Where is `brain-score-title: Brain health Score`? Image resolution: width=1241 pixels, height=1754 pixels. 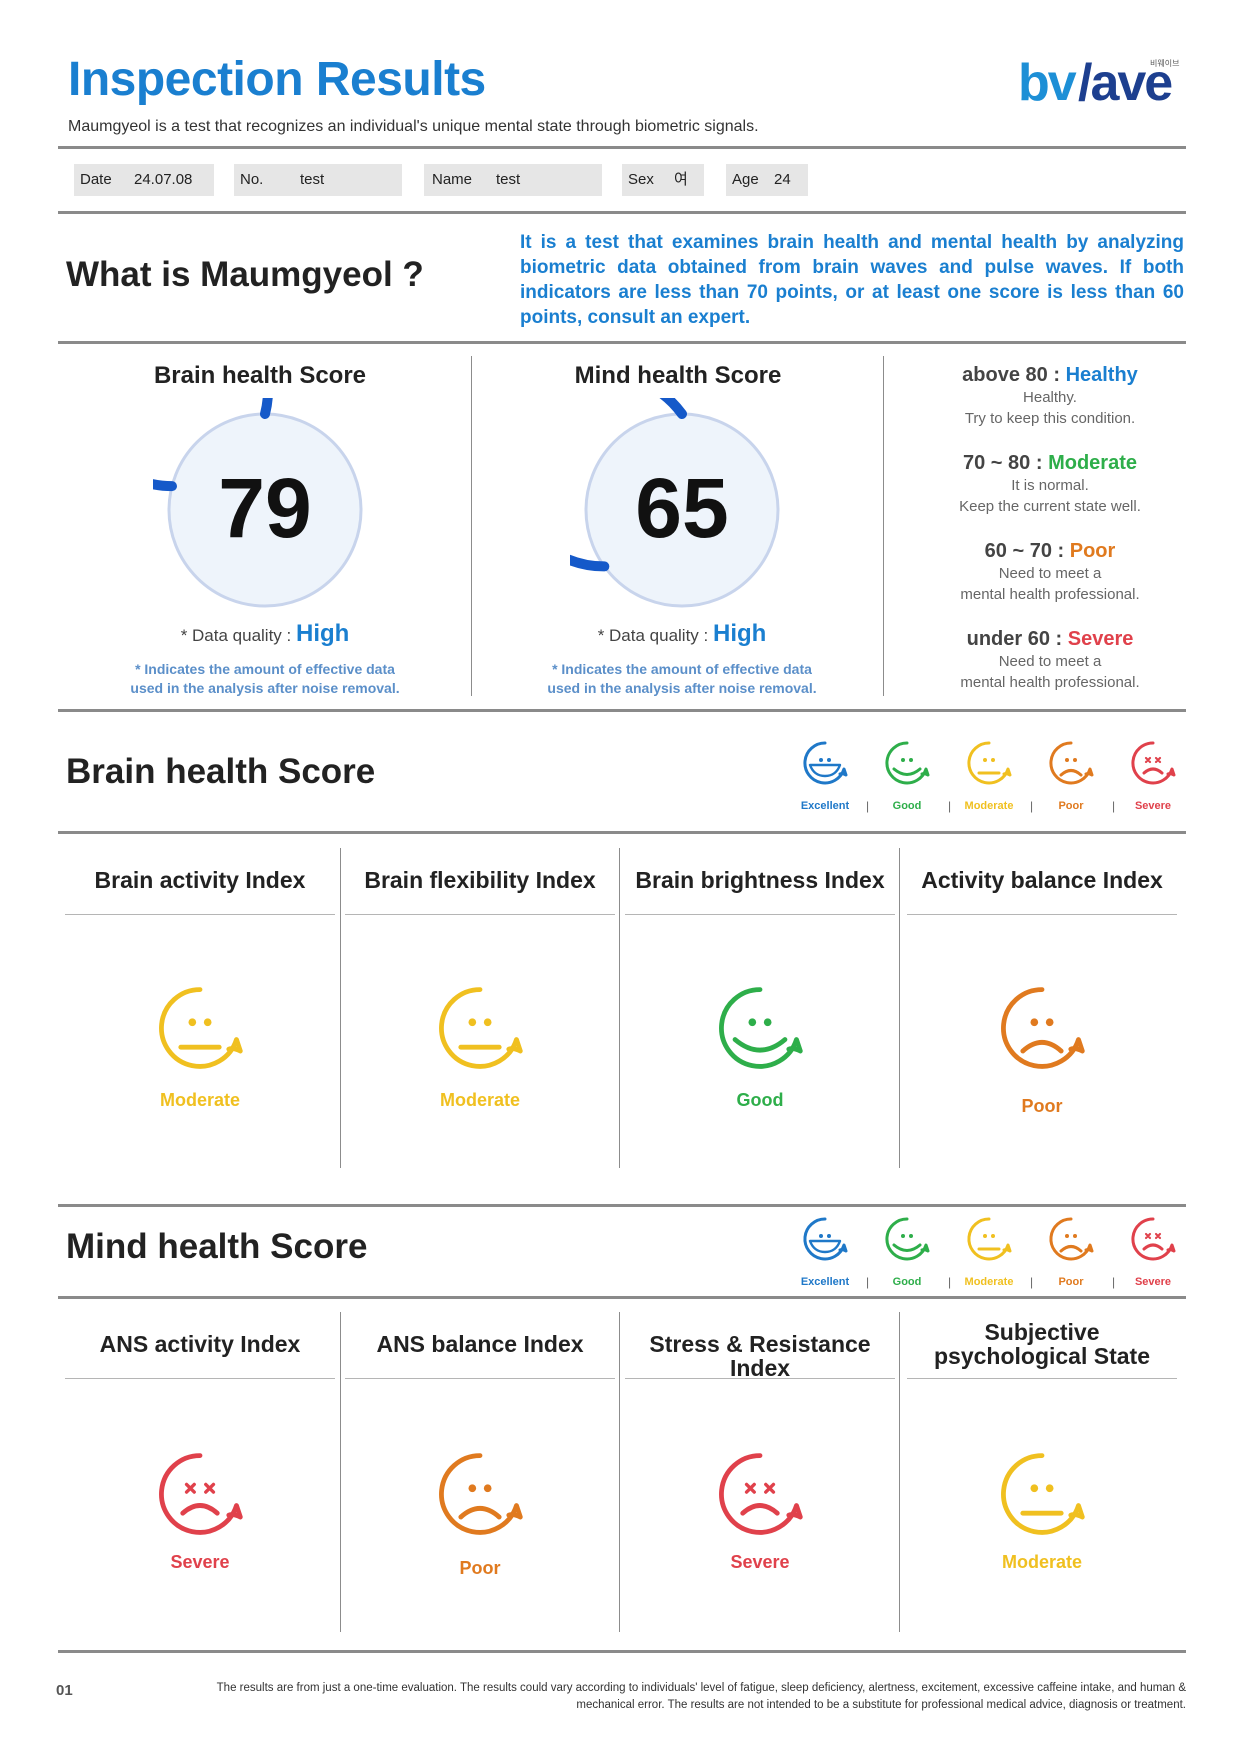
brain-score-title: Brain health Score is located at coordinates (260, 375).